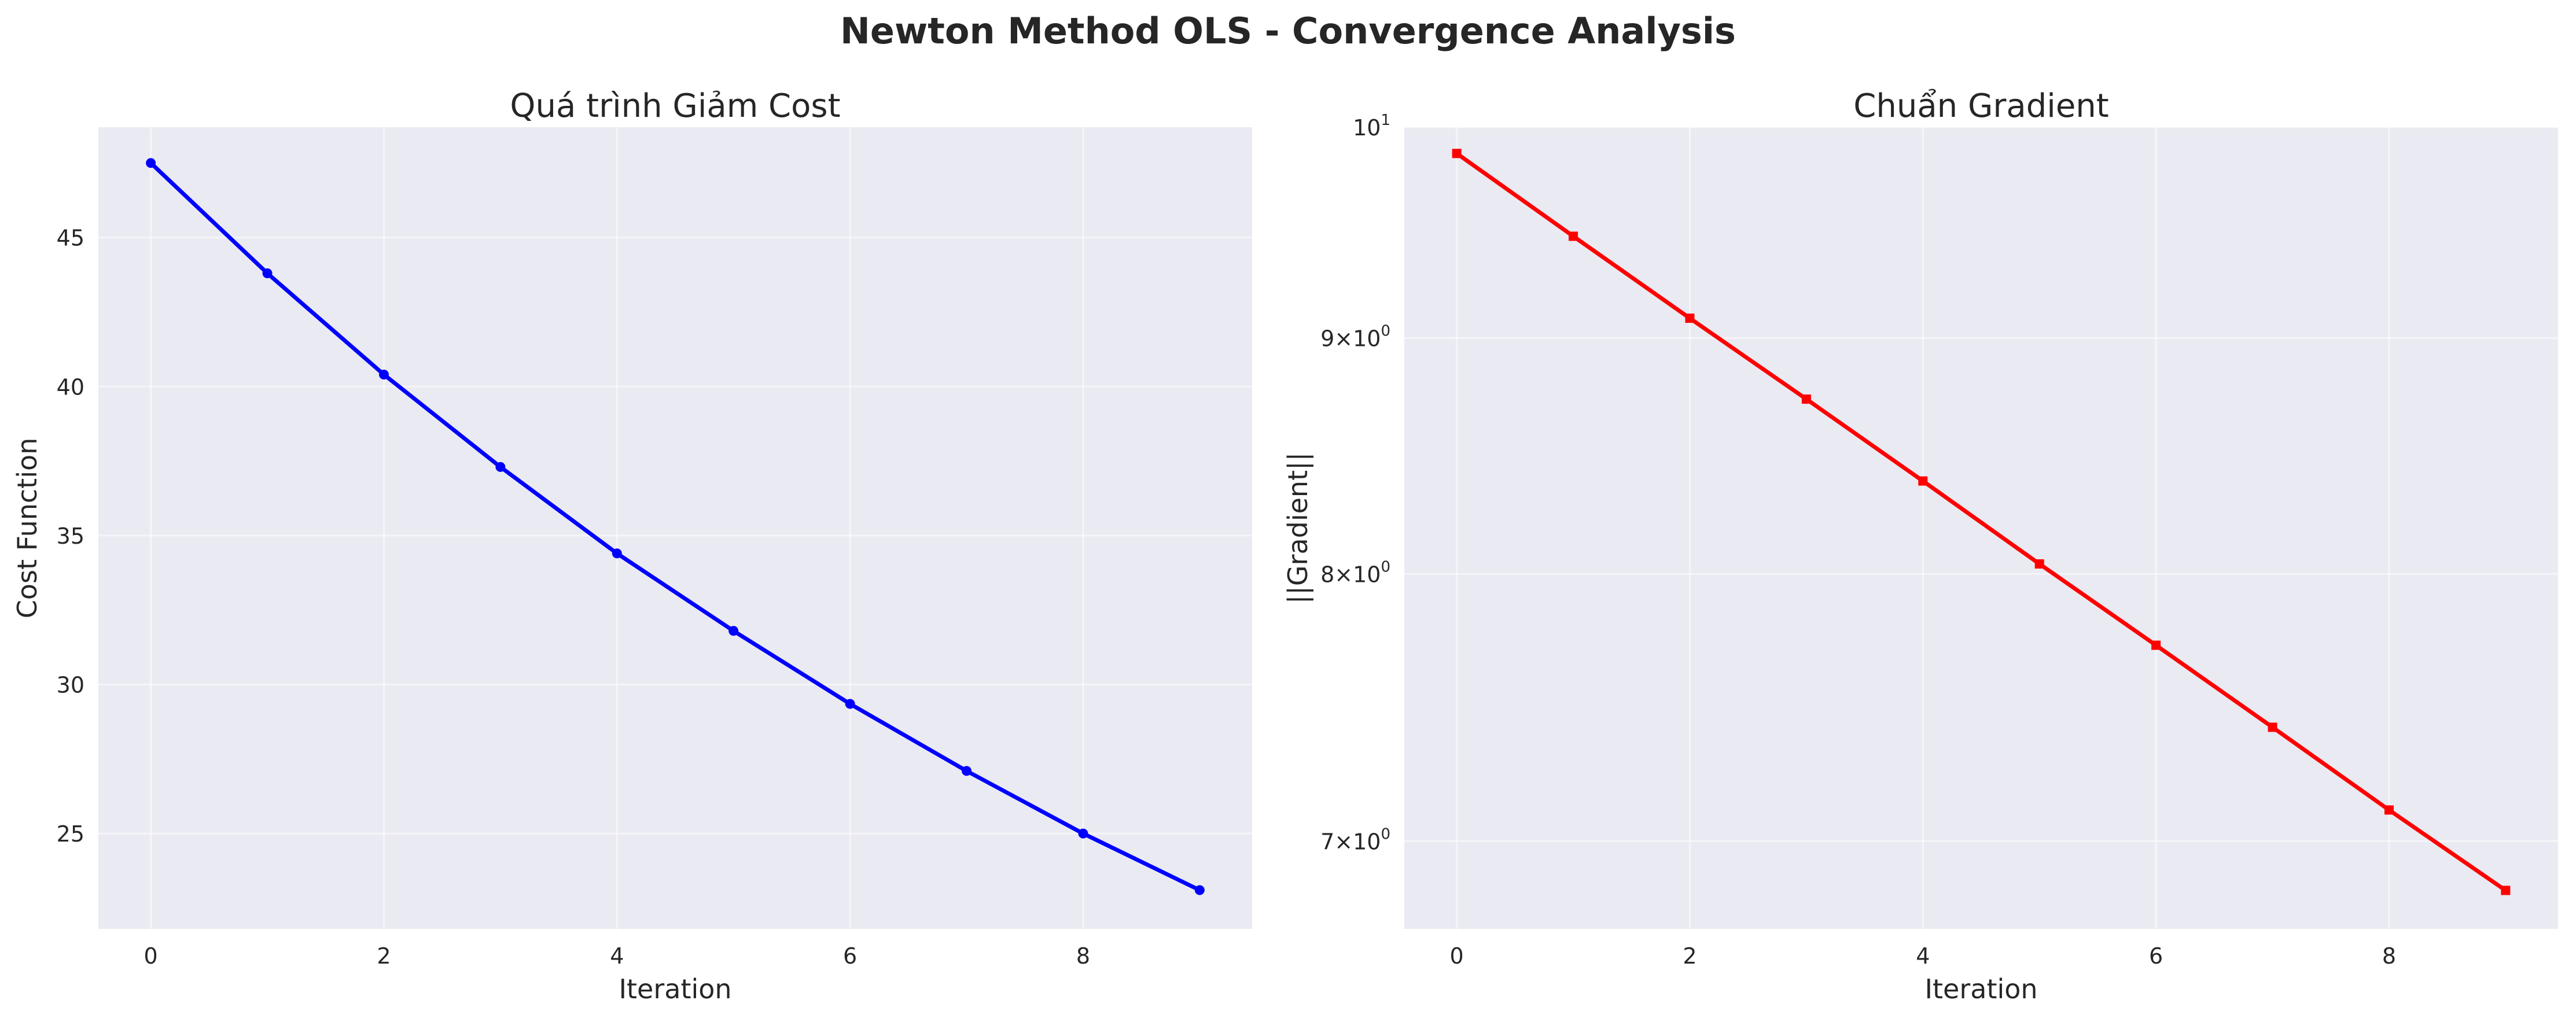  Describe the element at coordinates (1083, 956) in the screenshot. I see `cost-x-tick-label: 8` at that location.